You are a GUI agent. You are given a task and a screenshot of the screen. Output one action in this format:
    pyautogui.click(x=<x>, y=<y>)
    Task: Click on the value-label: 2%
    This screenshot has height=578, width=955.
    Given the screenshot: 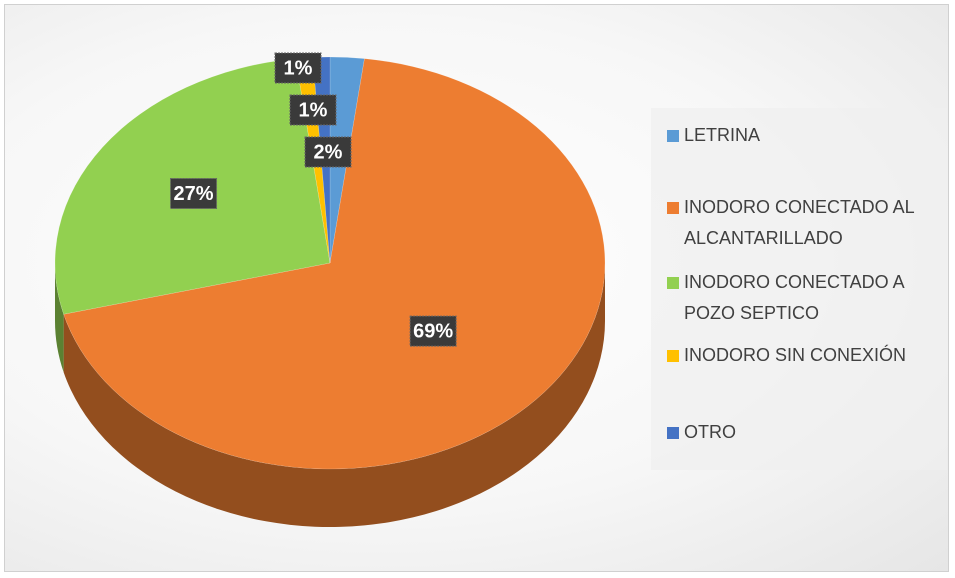 What is the action you would take?
    pyautogui.click(x=328, y=152)
    